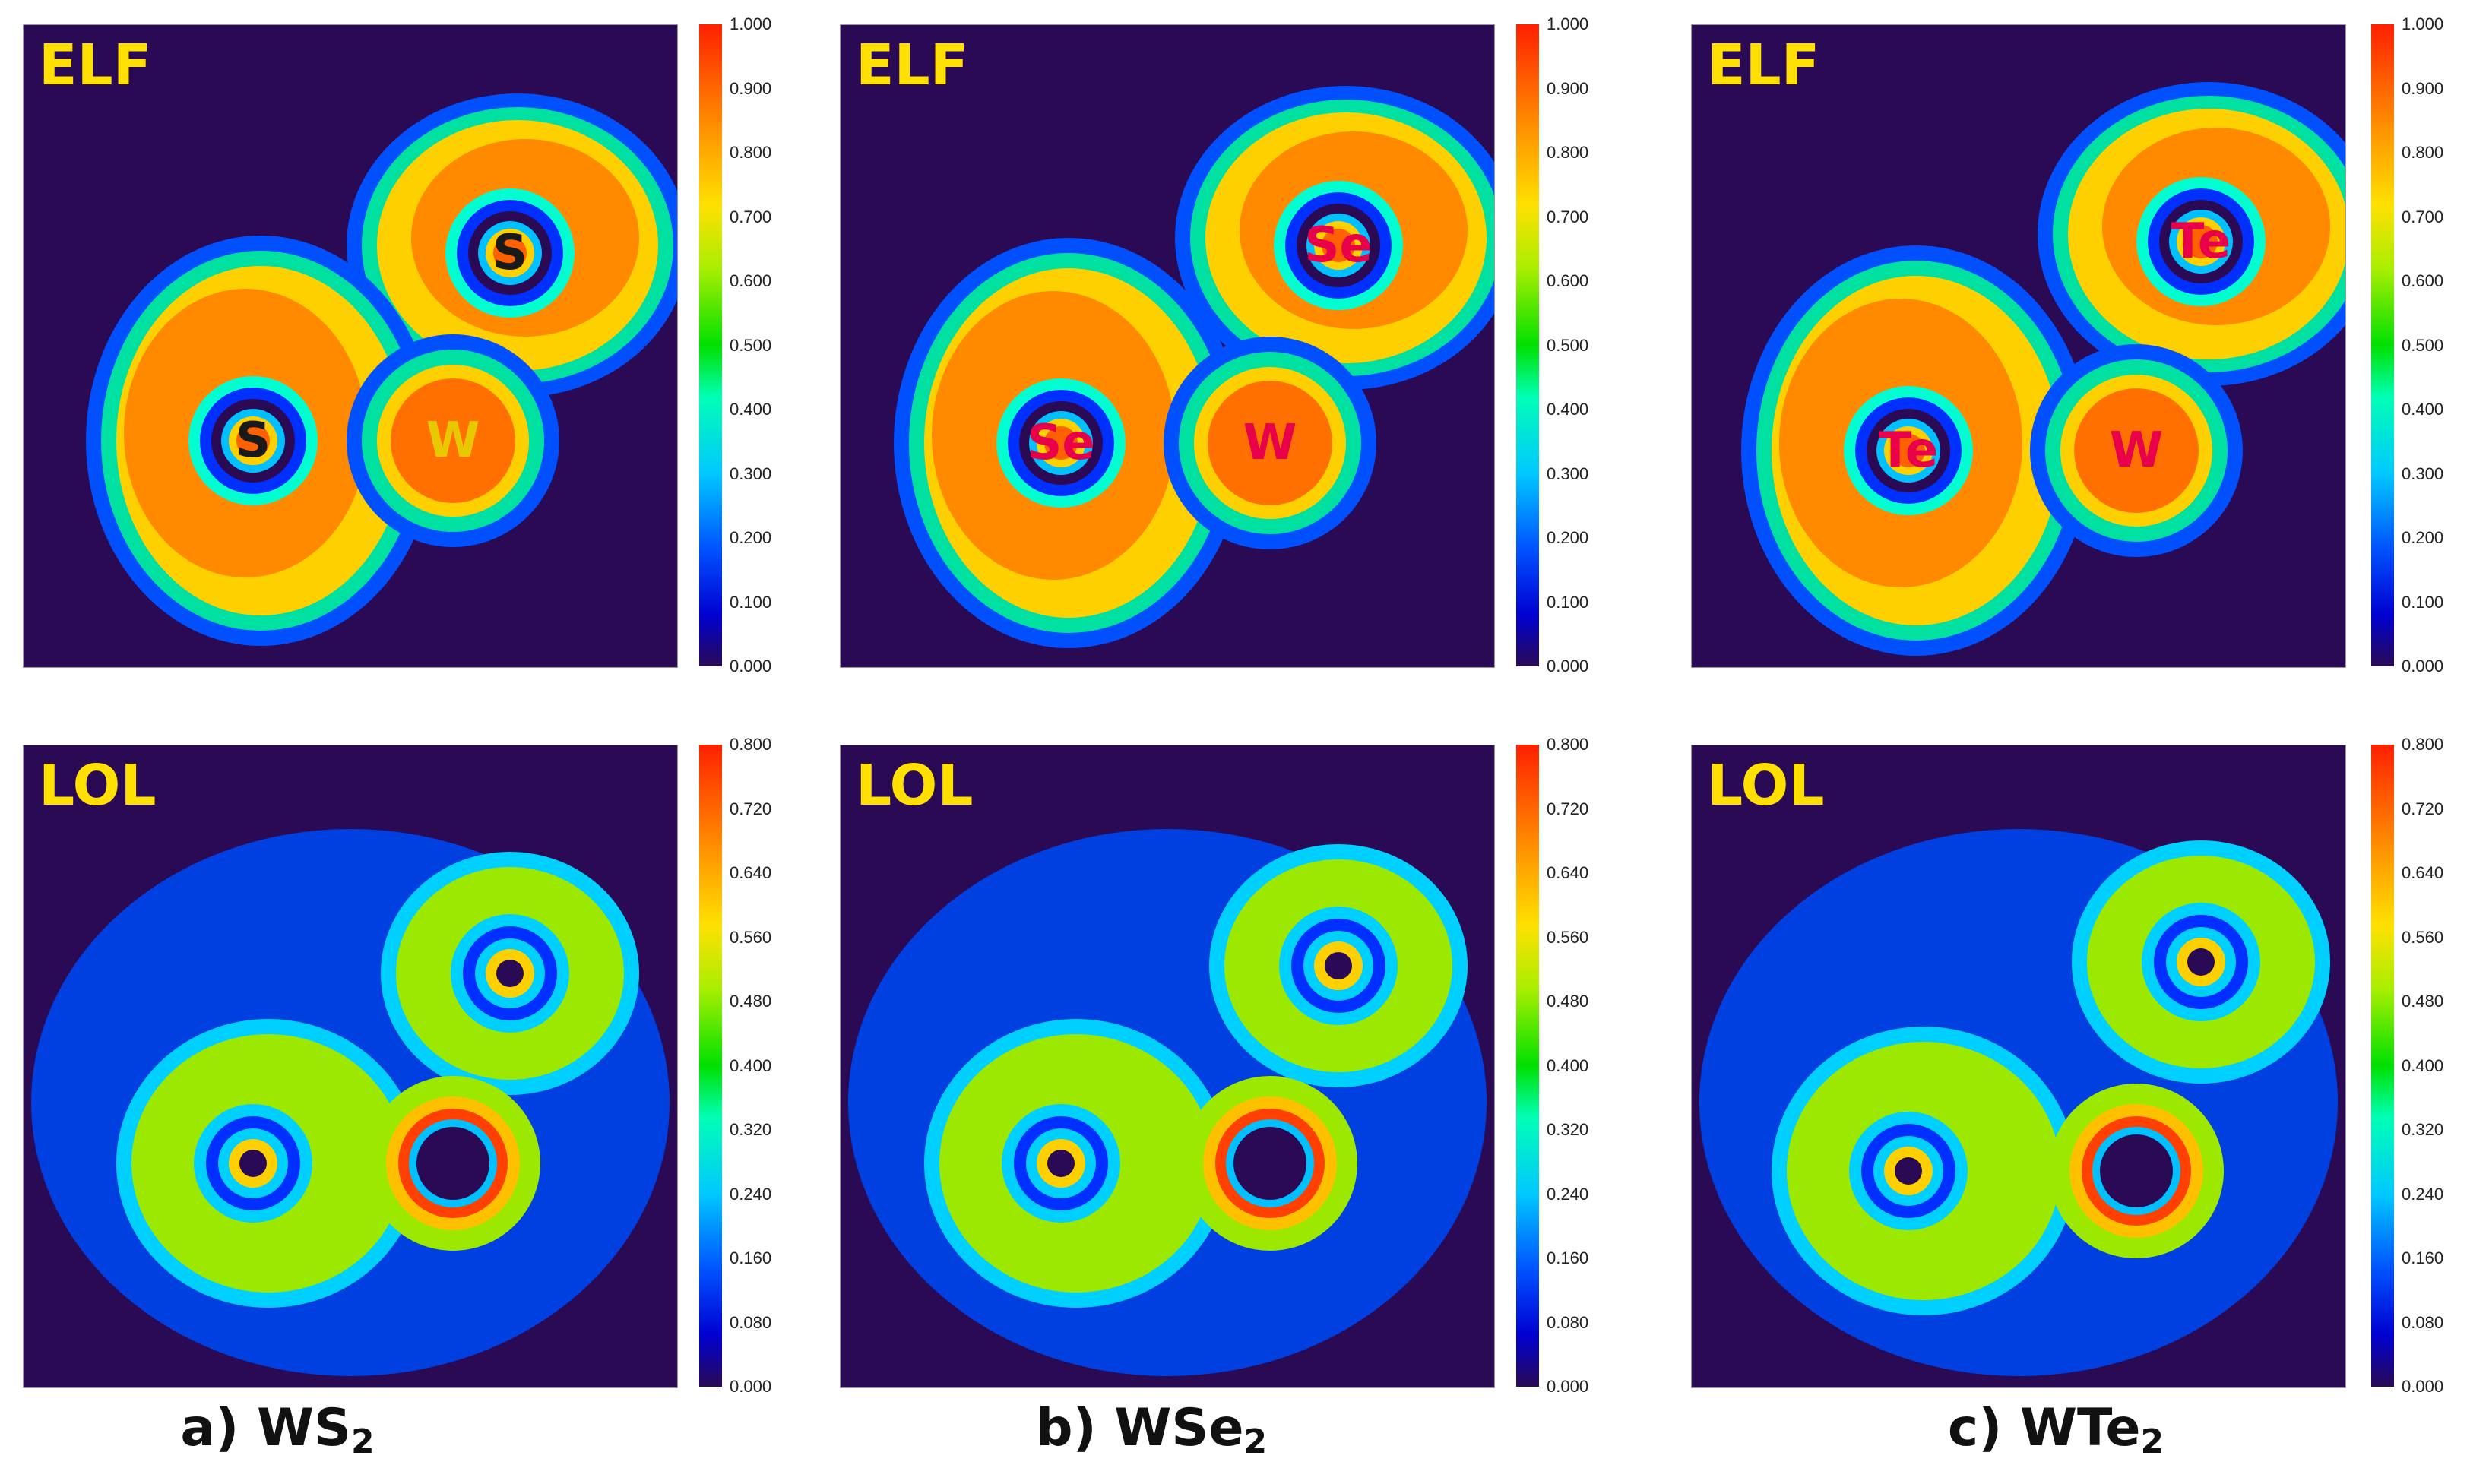 The image size is (2489, 1484). I want to click on caption-wte2: c) WTe2, so click(2056, 1429).